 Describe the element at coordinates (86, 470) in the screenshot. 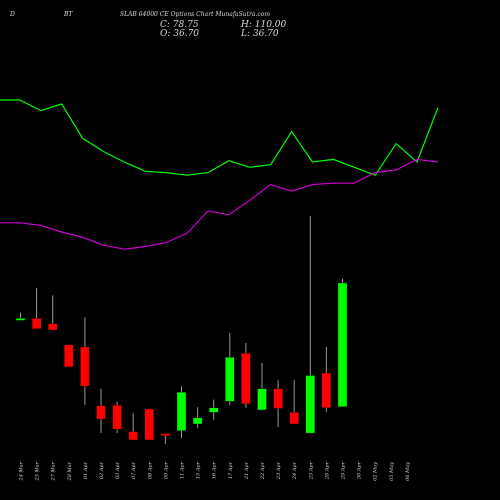

I see `x-tick-label: 01 Apr` at that location.